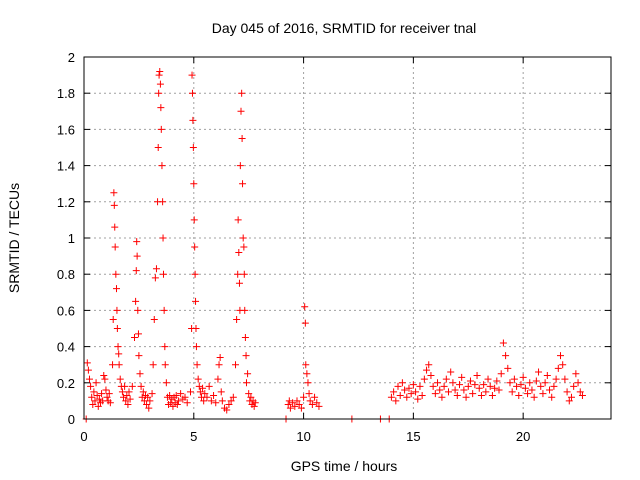 The height and width of the screenshot is (480, 640). What do you see at coordinates (413, 436) in the screenshot?
I see `x-tick-label: 15` at bounding box center [413, 436].